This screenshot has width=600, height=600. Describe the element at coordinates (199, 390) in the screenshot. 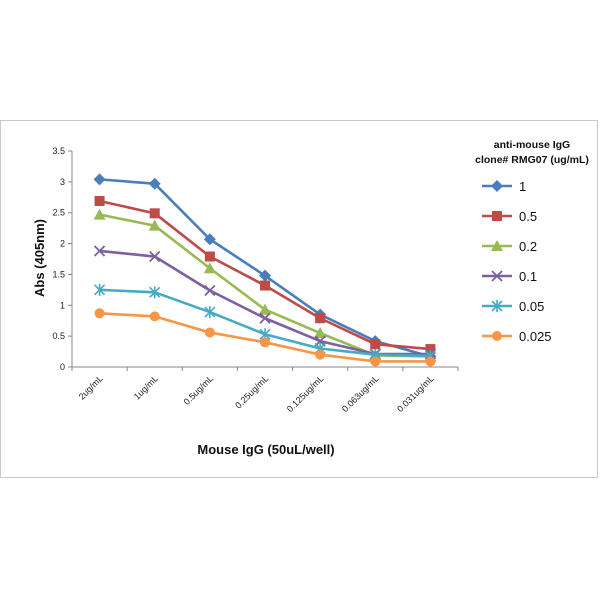

I see `x-tick-label: 0.5ug/mL` at that location.